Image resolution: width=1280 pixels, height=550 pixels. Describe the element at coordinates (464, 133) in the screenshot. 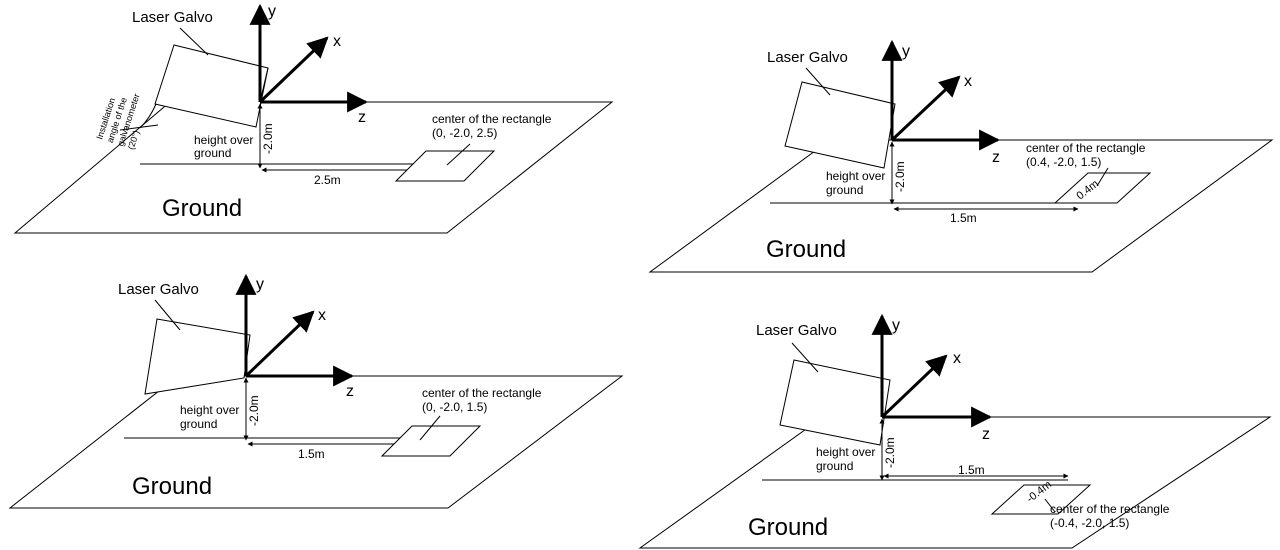

I see `center-coords: (0, -2.0, 2.5)` at that location.